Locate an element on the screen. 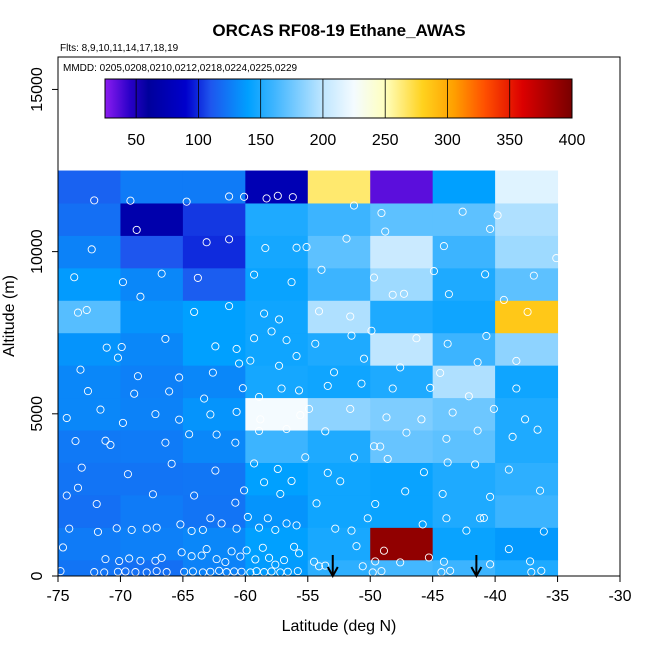  colorbar-tick-label: 200 is located at coordinates (323, 140).